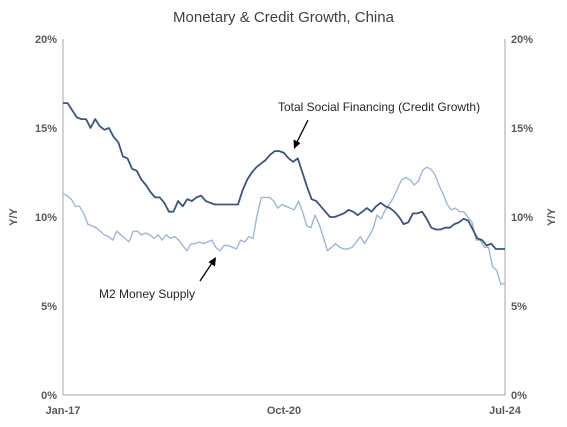 The width and height of the screenshot is (567, 427). Describe the element at coordinates (14, 216) in the screenshot. I see `left-y-axis-label: Y/Y` at that location.